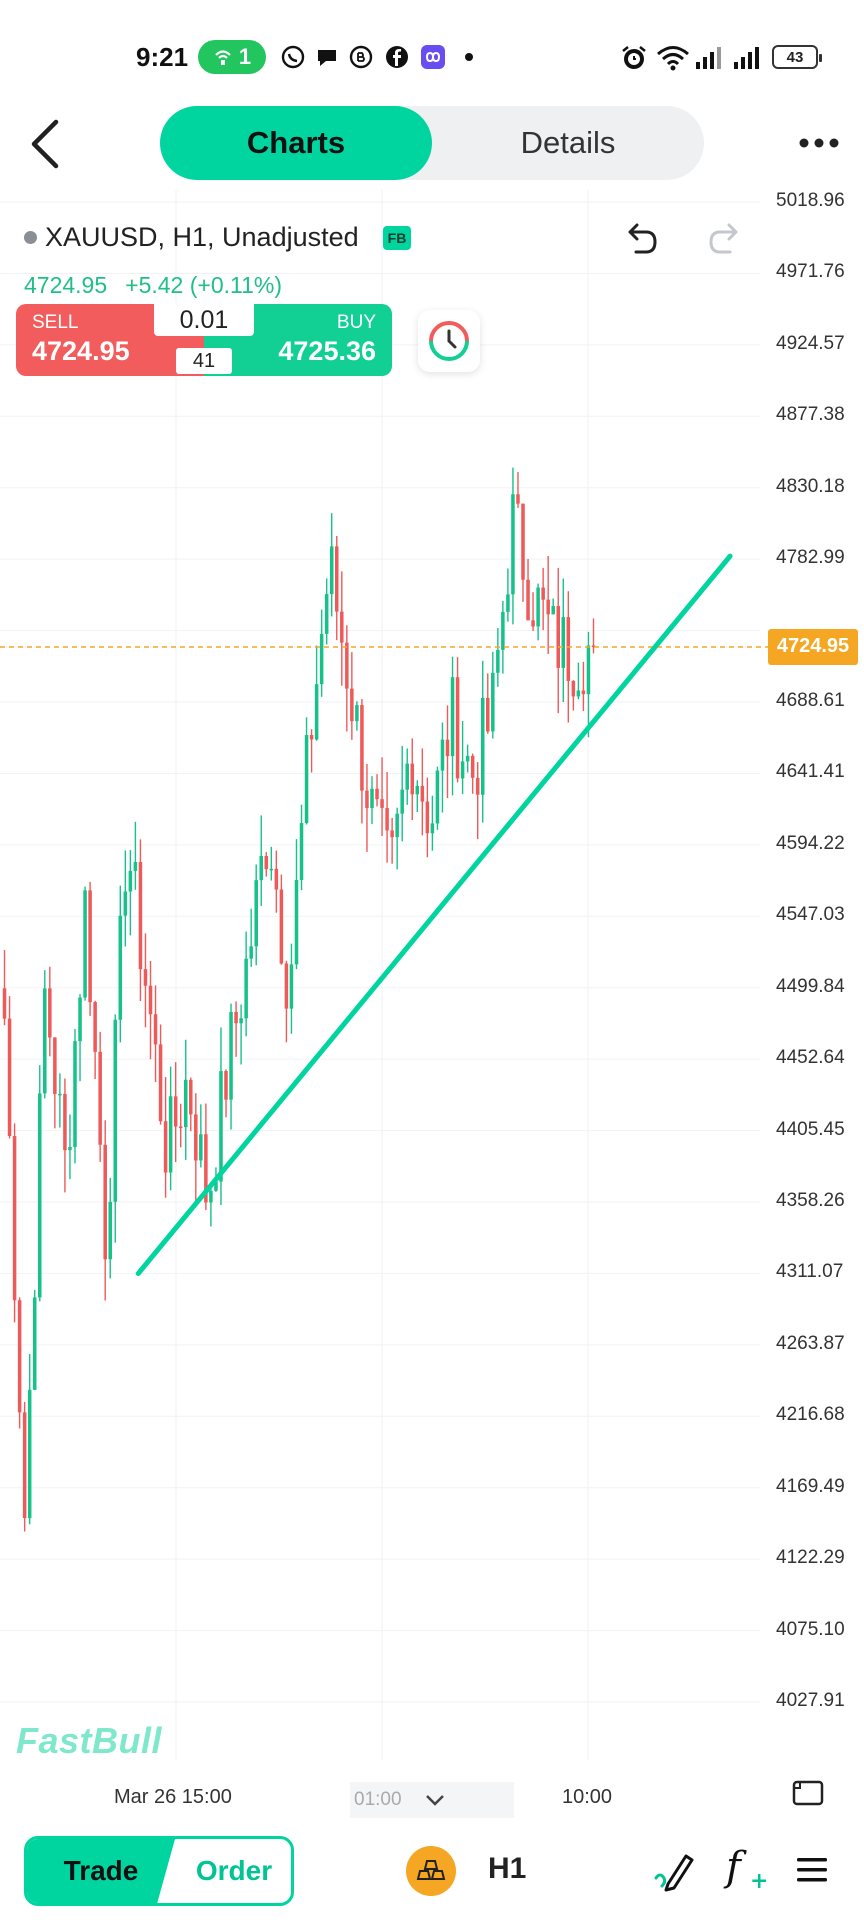 The height and width of the screenshot is (1920, 864). Describe the element at coordinates (232, 57) in the screenshot. I see `hotspot-pill: 1` at that location.